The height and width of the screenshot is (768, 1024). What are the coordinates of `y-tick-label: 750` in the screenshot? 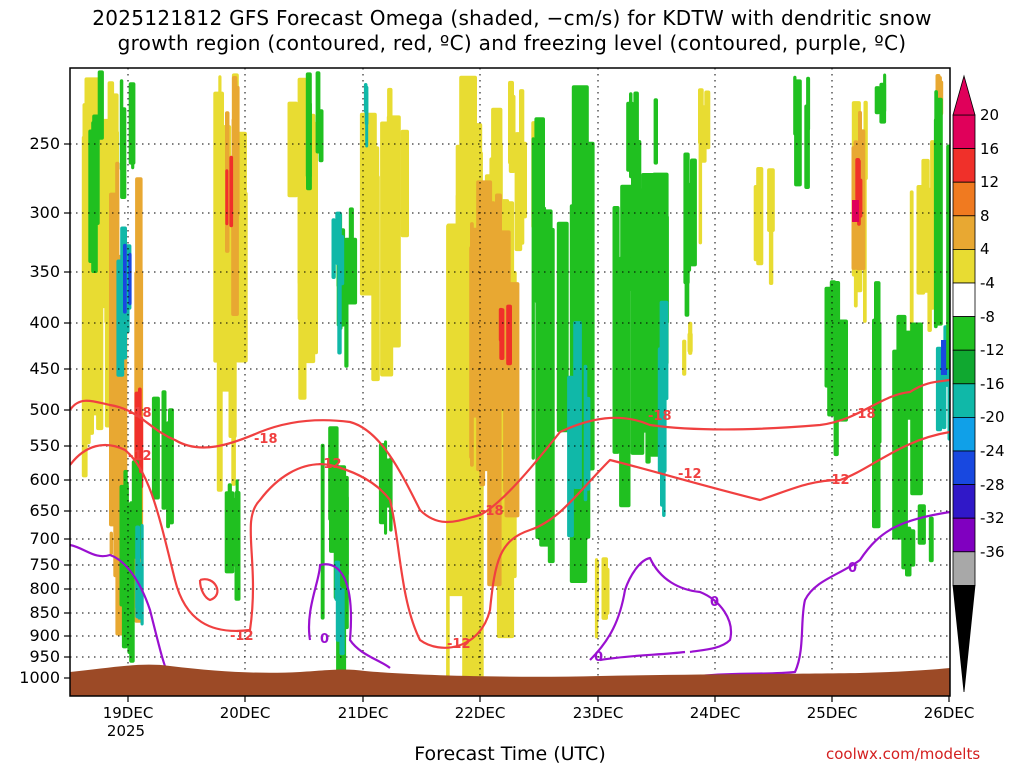 It's located at (44, 564).